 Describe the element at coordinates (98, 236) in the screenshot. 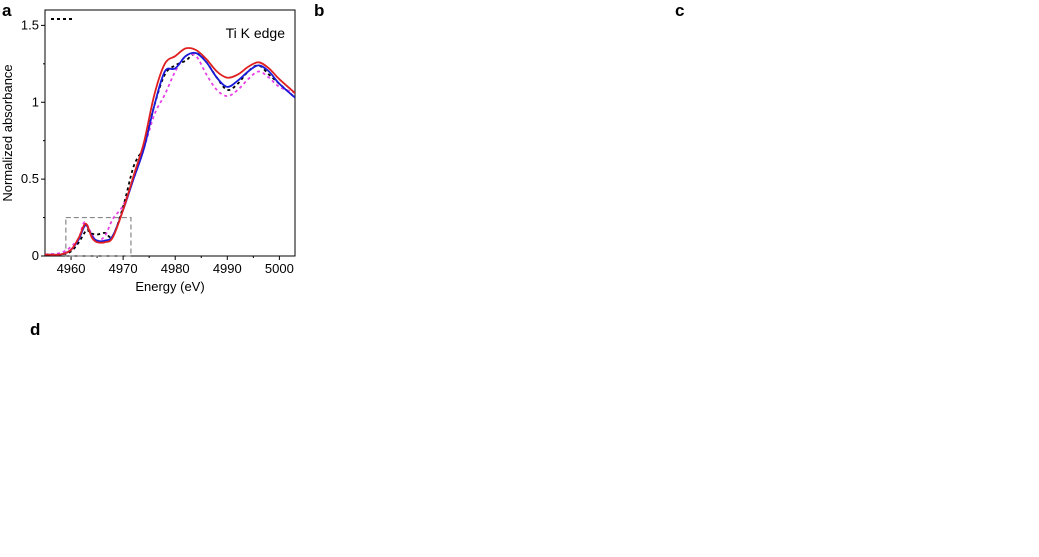

I see `zoom-box` at that location.